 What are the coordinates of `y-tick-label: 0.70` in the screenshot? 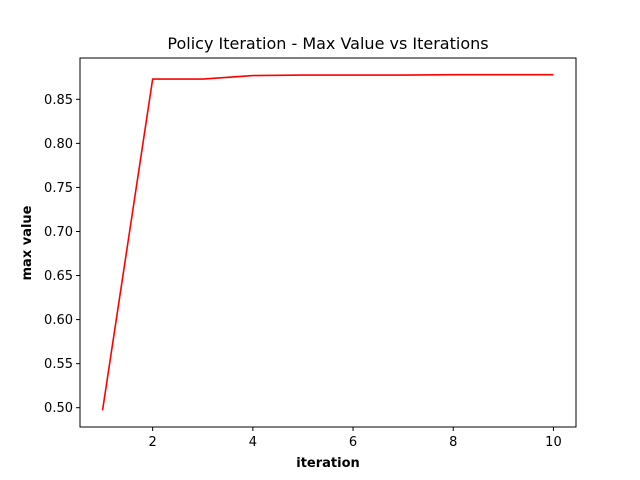 It's located at (58, 232).